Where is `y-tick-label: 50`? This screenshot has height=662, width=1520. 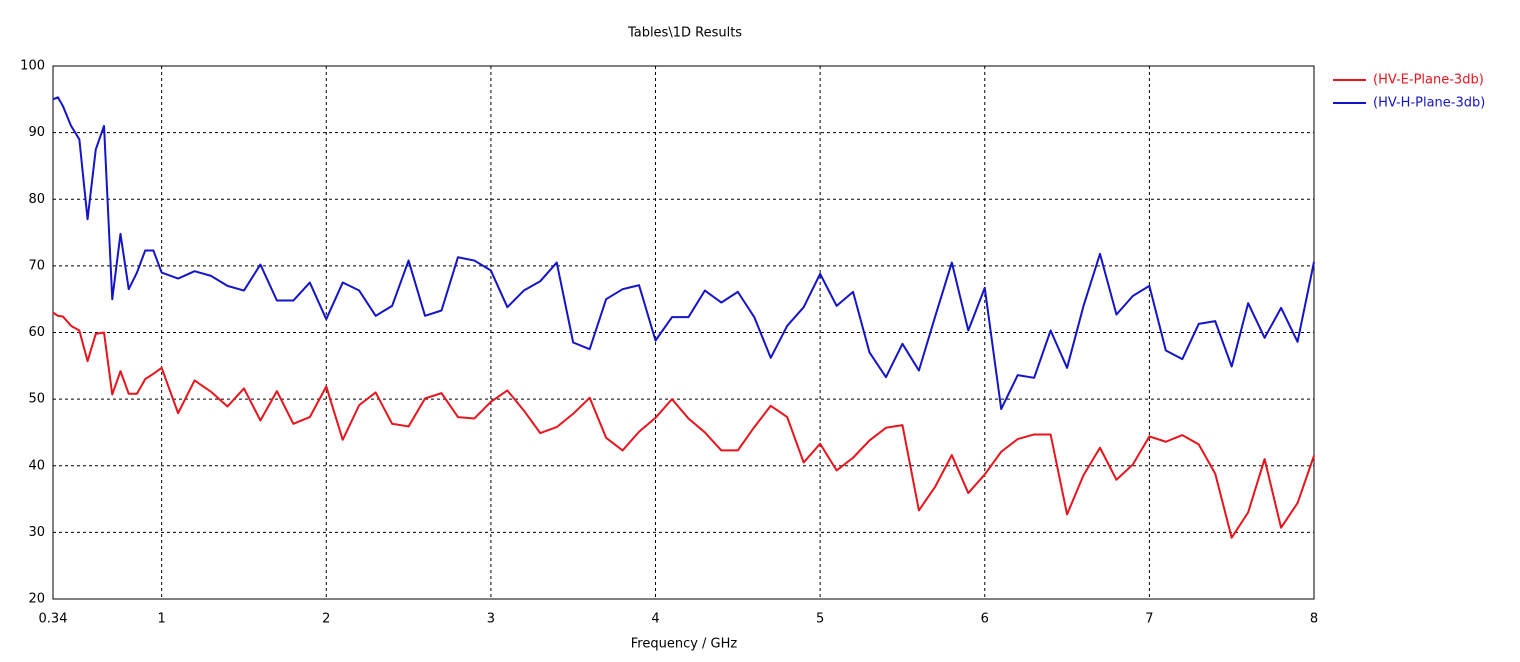 y-tick-label: 50 is located at coordinates (36, 399).